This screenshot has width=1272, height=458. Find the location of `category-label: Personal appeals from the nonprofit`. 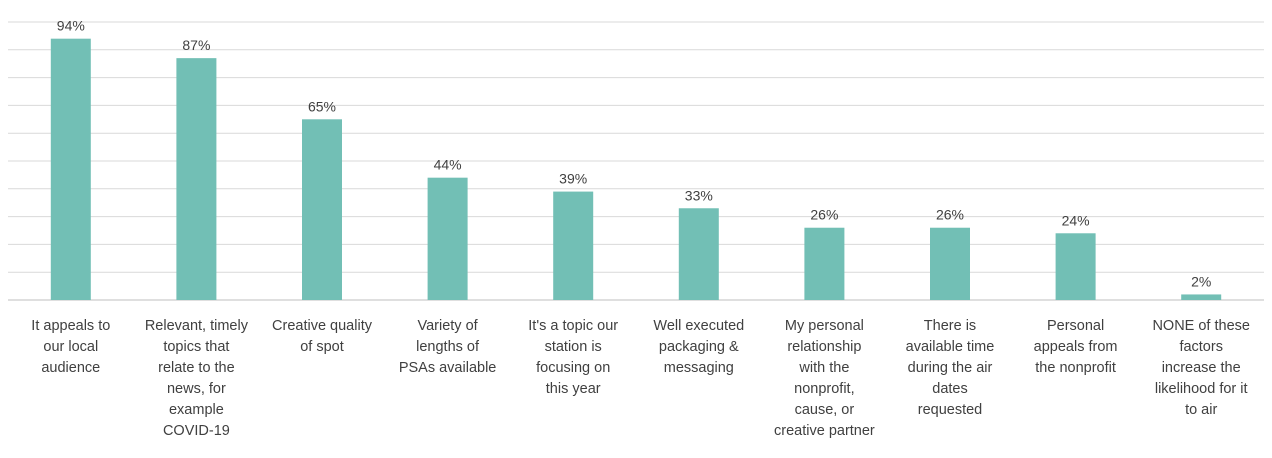

category-label: Personal appeals from the nonprofit is located at coordinates (1076, 347).